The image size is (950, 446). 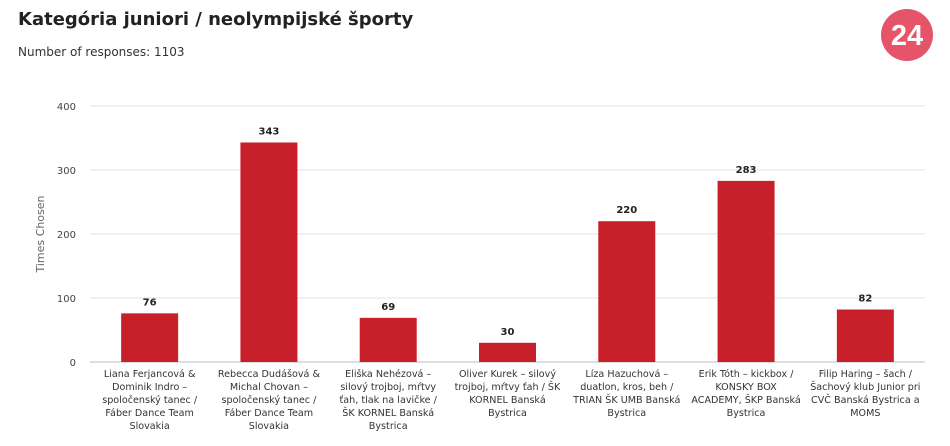 I want to click on data-label: 220, so click(x=626, y=210).